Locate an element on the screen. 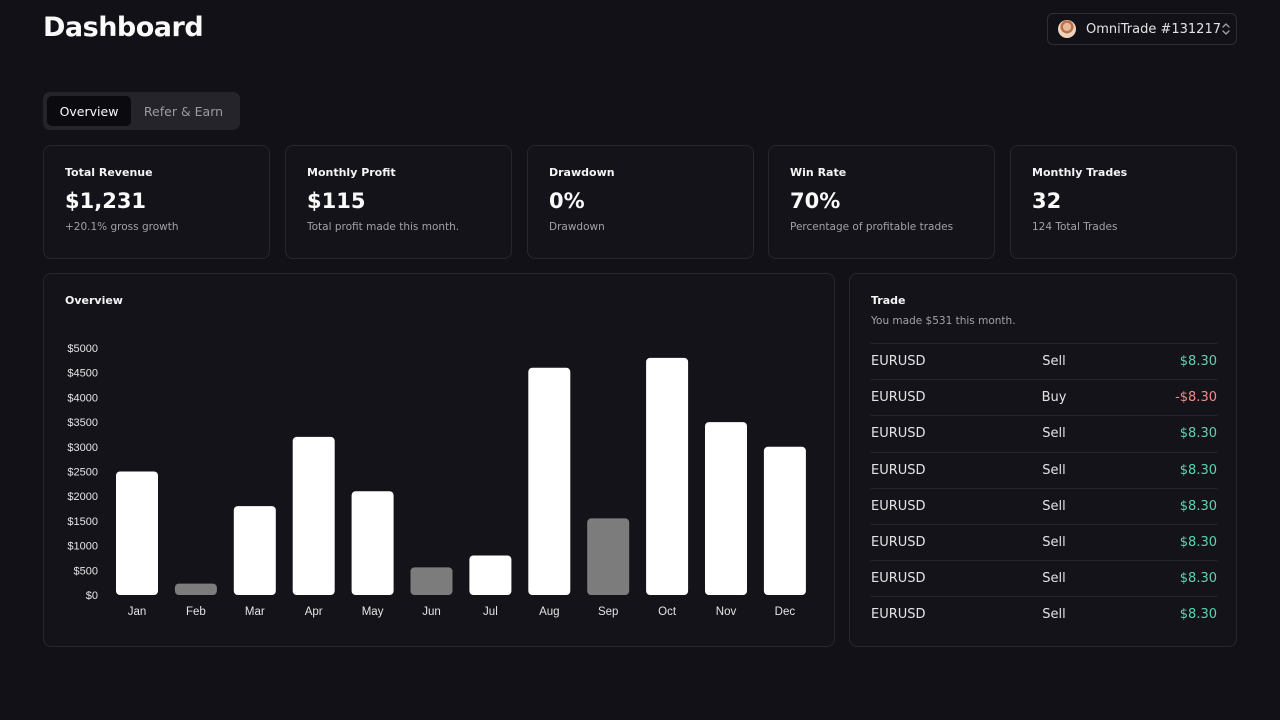 Image resolution: width=1280 pixels, height=720 pixels. stat-value: 70% is located at coordinates (815, 201).